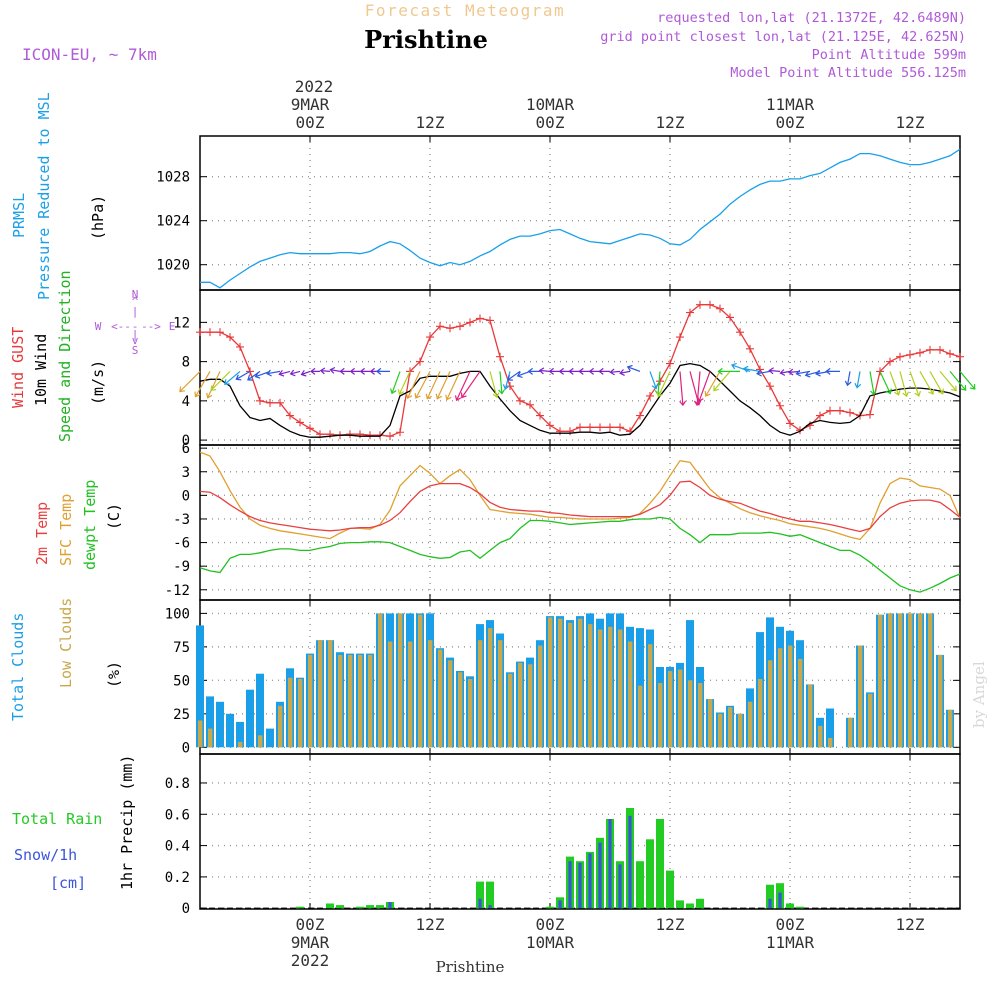 Image resolution: width=1000 pixels, height=1004 pixels. What do you see at coordinates (41, 370) in the screenshot?
I see `wind10m-label: 10m Wind` at bounding box center [41, 370].